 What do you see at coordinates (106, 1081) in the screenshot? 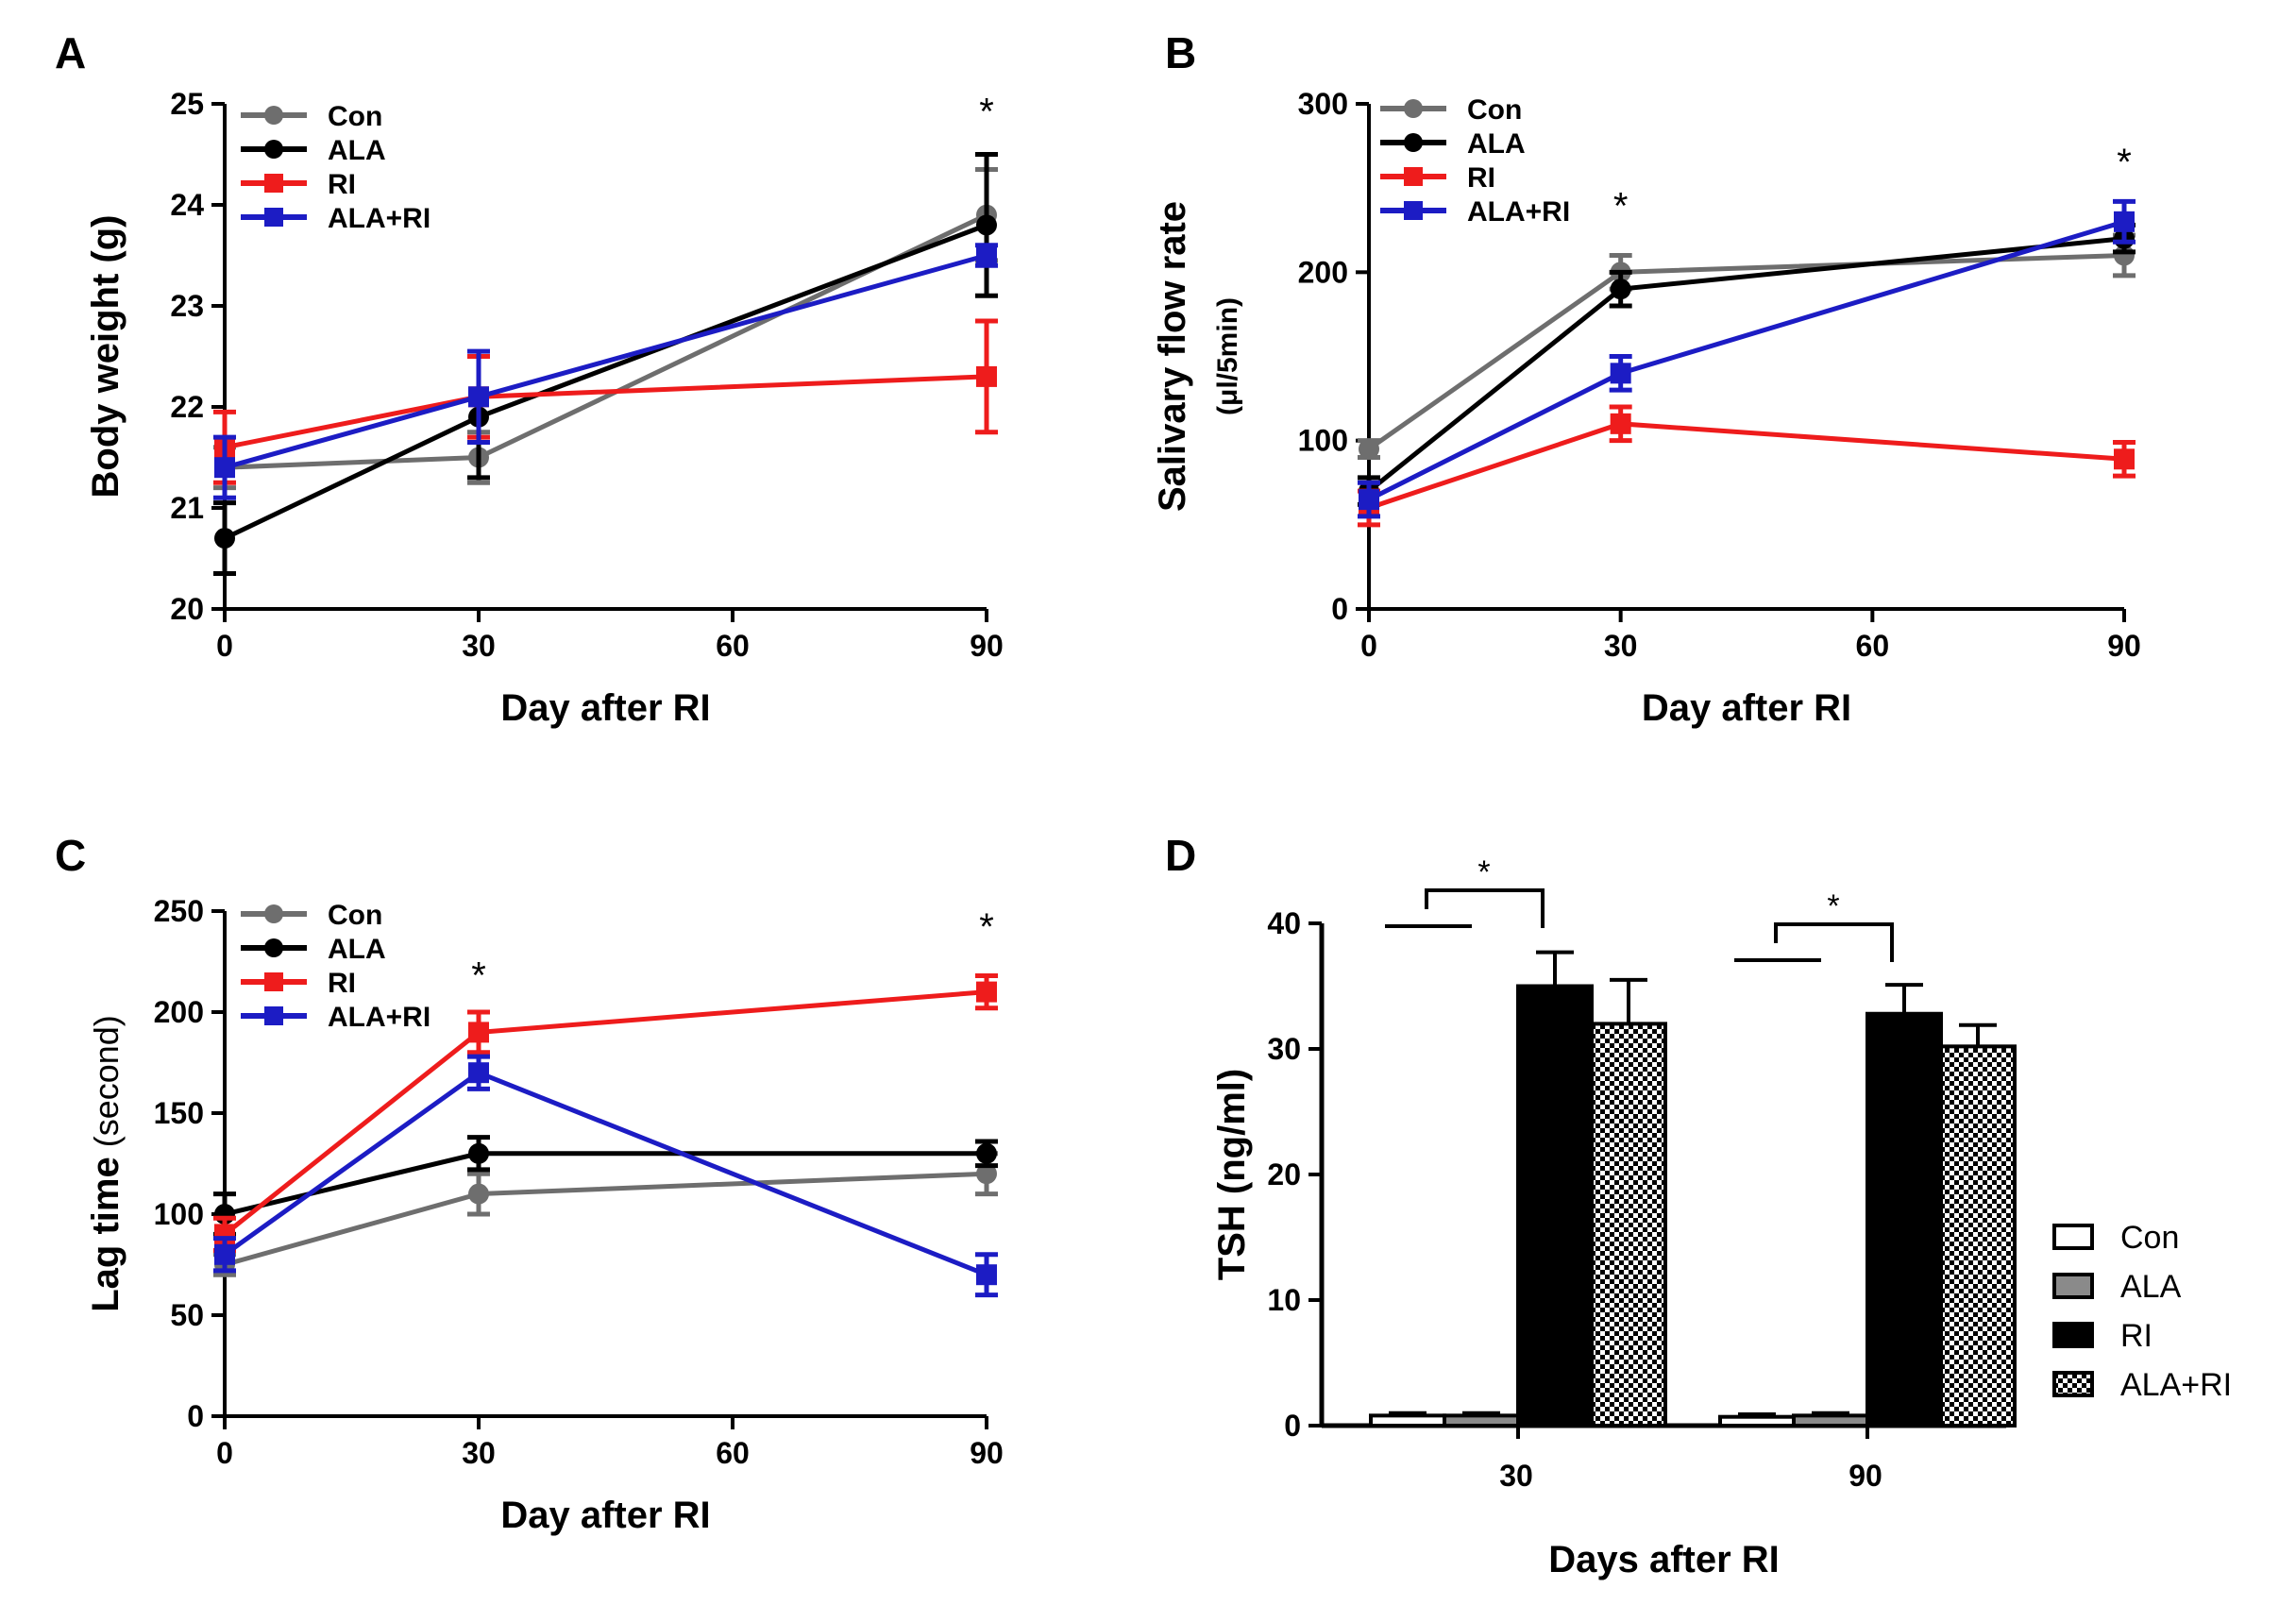
I see `y-axis-unit: (second)` at bounding box center [106, 1081].